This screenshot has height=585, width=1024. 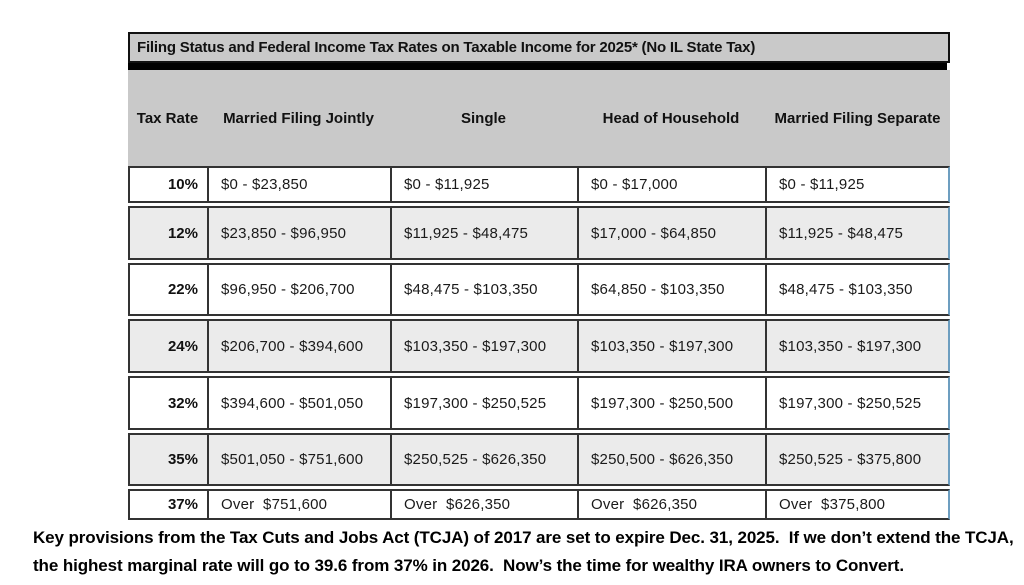 What do you see at coordinates (671, 289) in the screenshot?
I see `value-cell: $64,850 - $103,350` at bounding box center [671, 289].